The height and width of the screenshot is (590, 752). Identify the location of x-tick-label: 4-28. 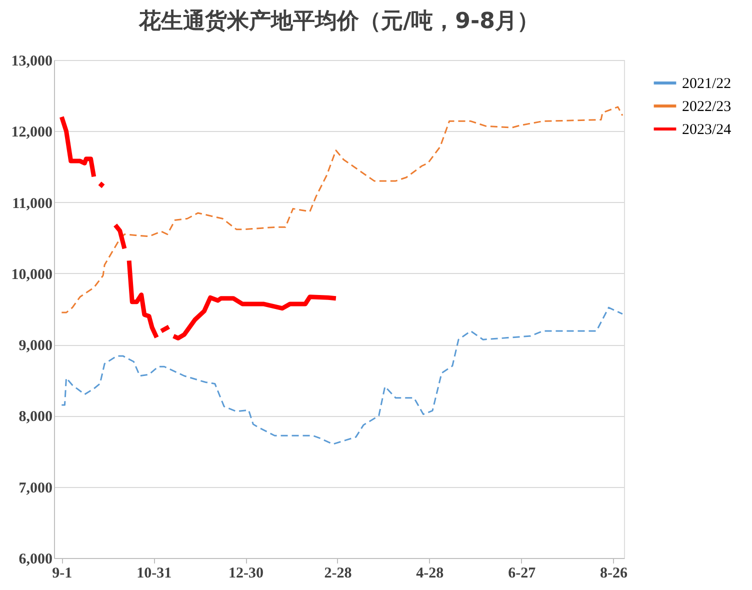
(430, 574).